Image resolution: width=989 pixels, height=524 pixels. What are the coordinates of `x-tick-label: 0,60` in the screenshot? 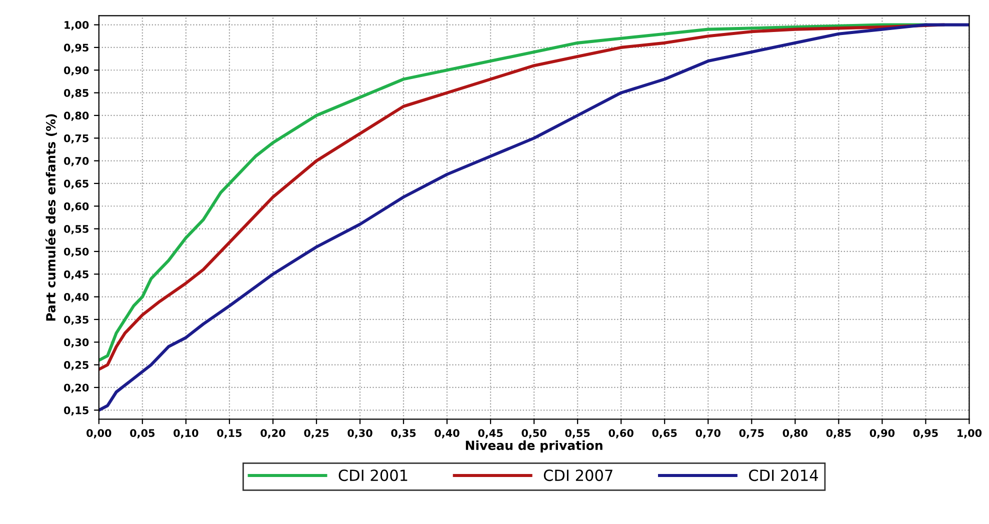 It's located at (621, 433).